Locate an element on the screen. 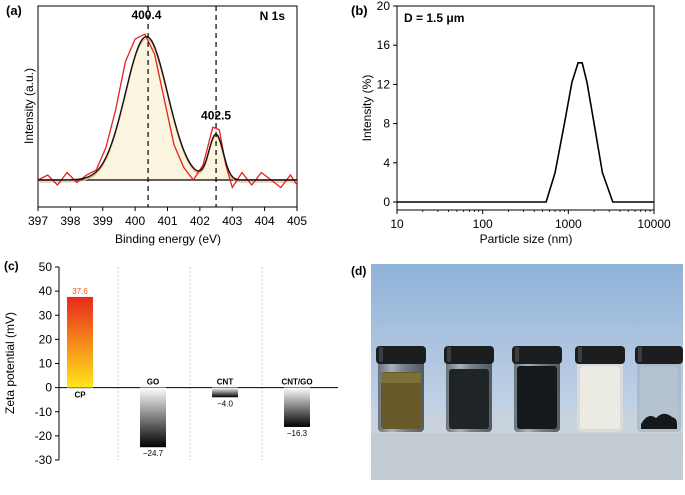 The image size is (685, 495). xps-x-tick-label: 403 is located at coordinates (232, 221).